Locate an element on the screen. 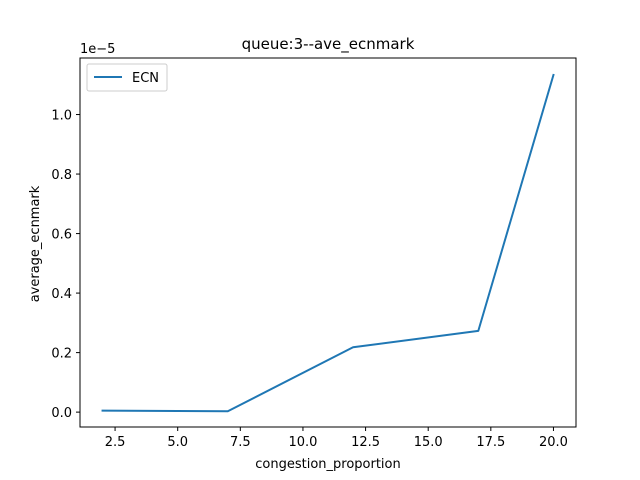 Image resolution: width=640 pixels, height=480 pixels. y-tick-label: 1.0 is located at coordinates (61, 116).